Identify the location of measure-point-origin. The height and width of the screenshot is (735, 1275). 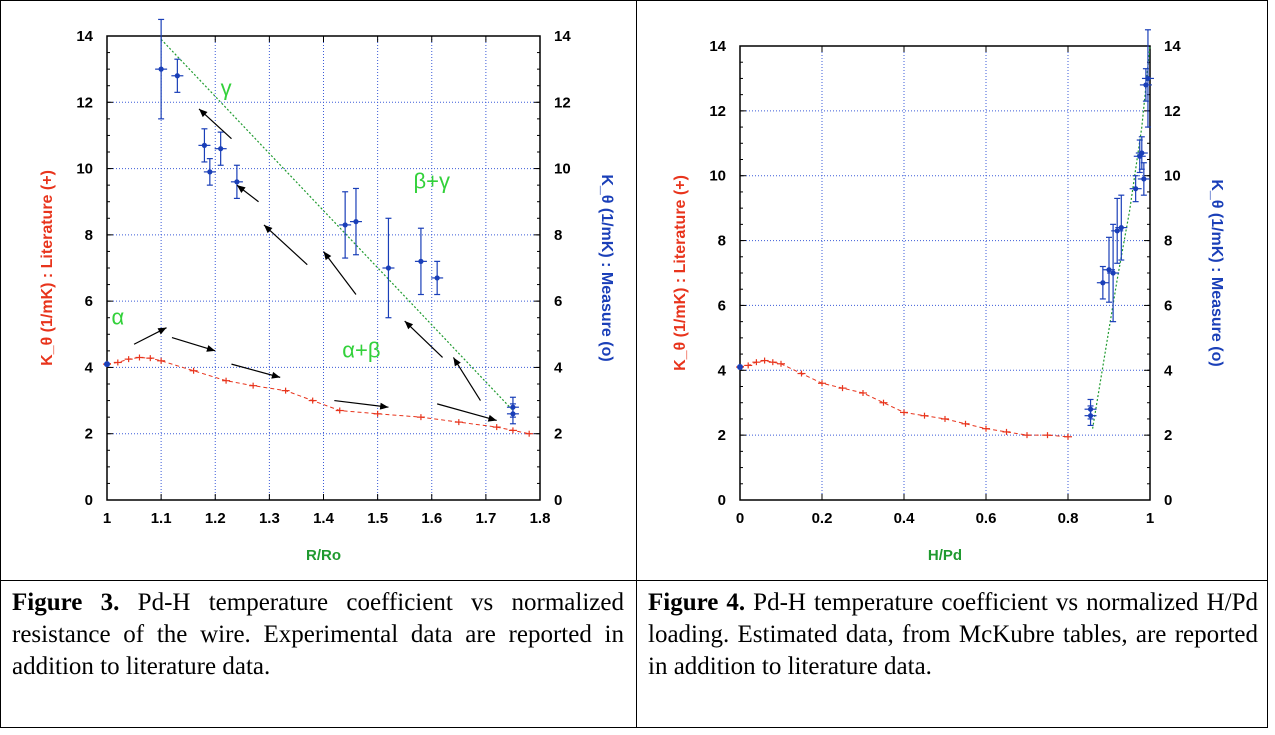
(107, 364).